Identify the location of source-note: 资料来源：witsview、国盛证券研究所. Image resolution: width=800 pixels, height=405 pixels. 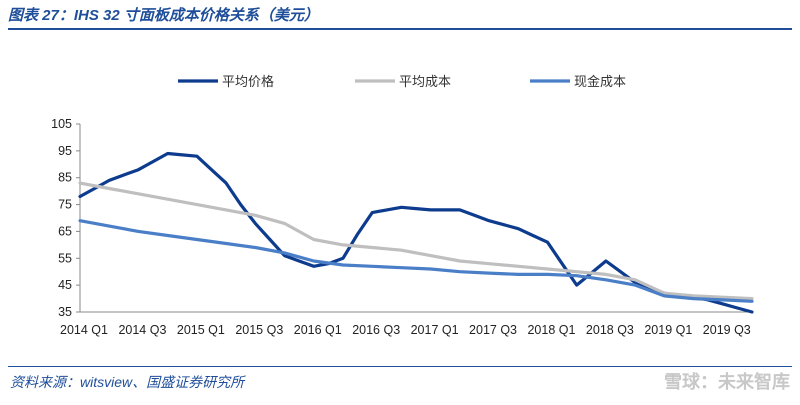
(127, 382).